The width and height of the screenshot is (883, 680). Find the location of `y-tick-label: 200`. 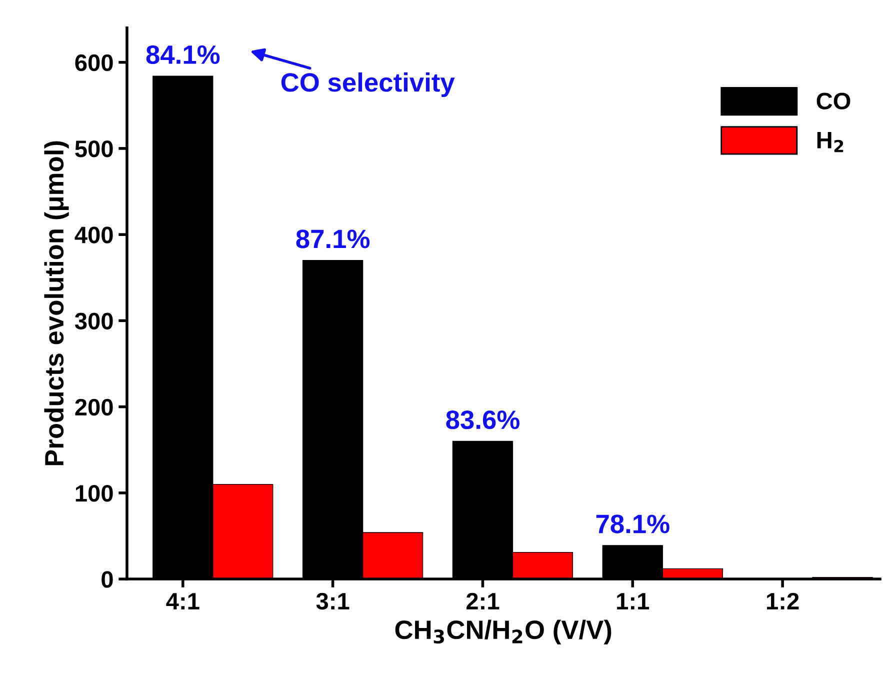

y-tick-label: 200 is located at coordinates (94, 407).